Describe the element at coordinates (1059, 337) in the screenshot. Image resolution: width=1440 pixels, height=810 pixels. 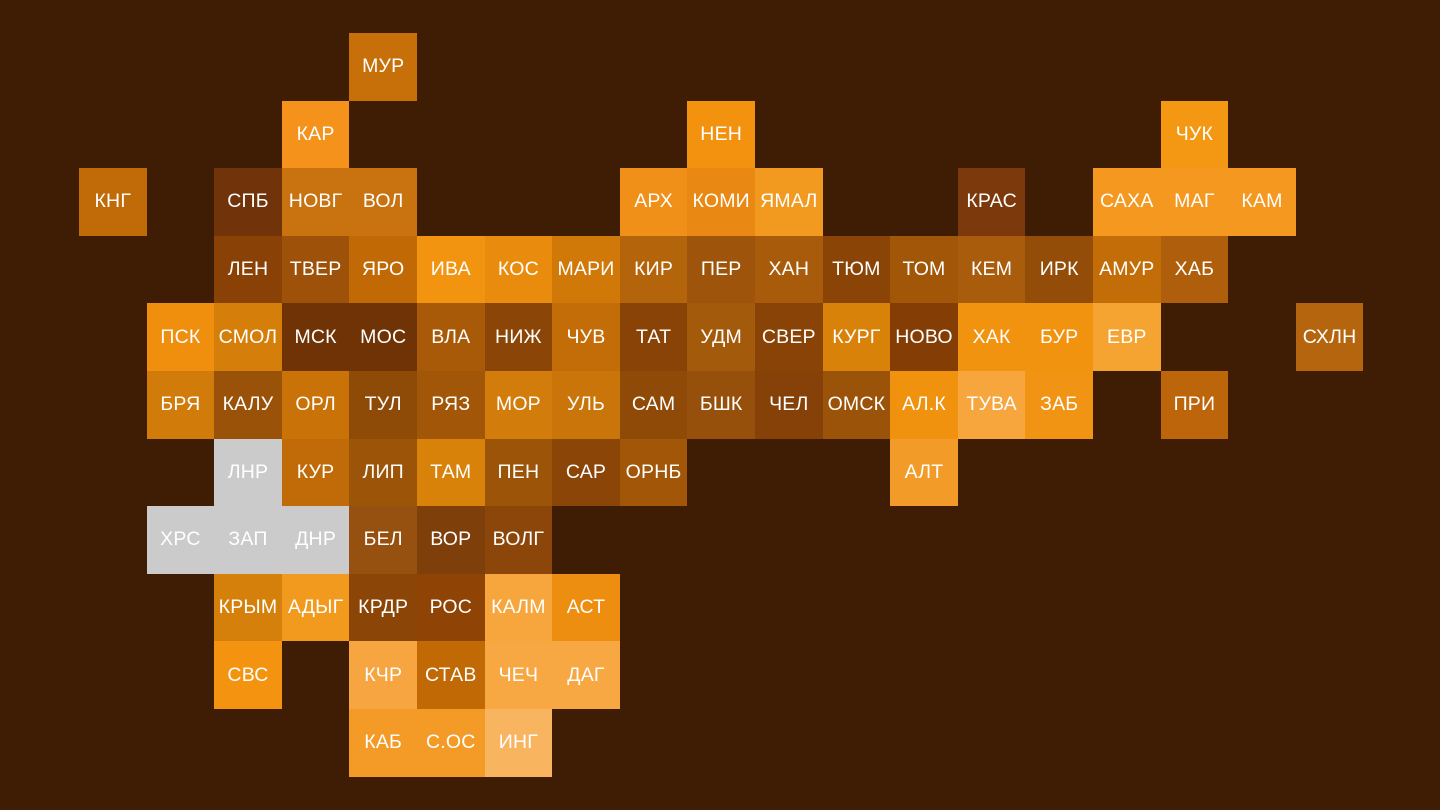
I see `region-tile: БУР` at that location.